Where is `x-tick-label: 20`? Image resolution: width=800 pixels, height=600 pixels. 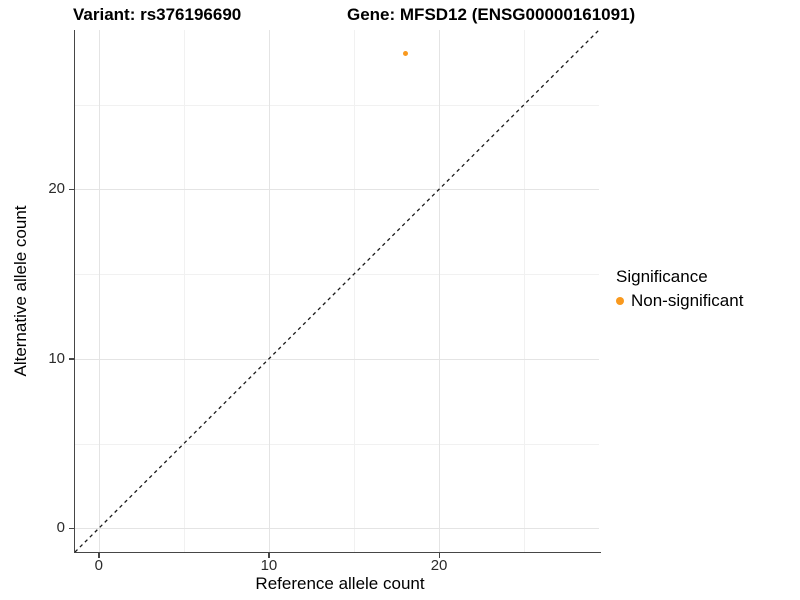
x-tick-label: 20 is located at coordinates (439, 565).